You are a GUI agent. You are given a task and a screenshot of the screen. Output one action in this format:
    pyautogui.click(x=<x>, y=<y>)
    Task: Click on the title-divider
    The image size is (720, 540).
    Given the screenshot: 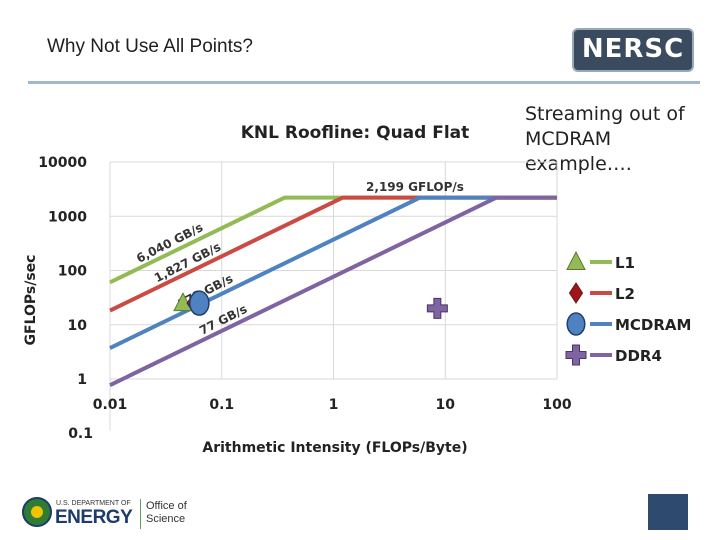 What is the action you would take?
    pyautogui.click(x=364, y=82)
    